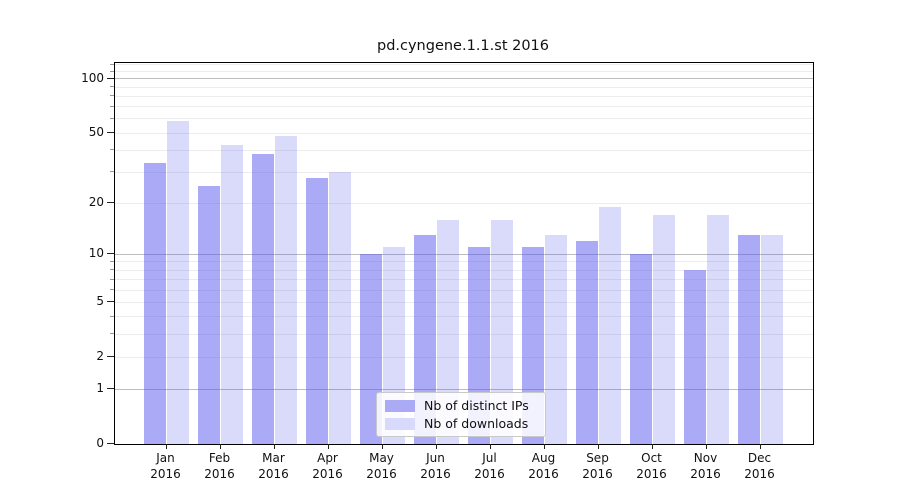  Describe the element at coordinates (382, 446) in the screenshot. I see `x-tick-may` at that location.